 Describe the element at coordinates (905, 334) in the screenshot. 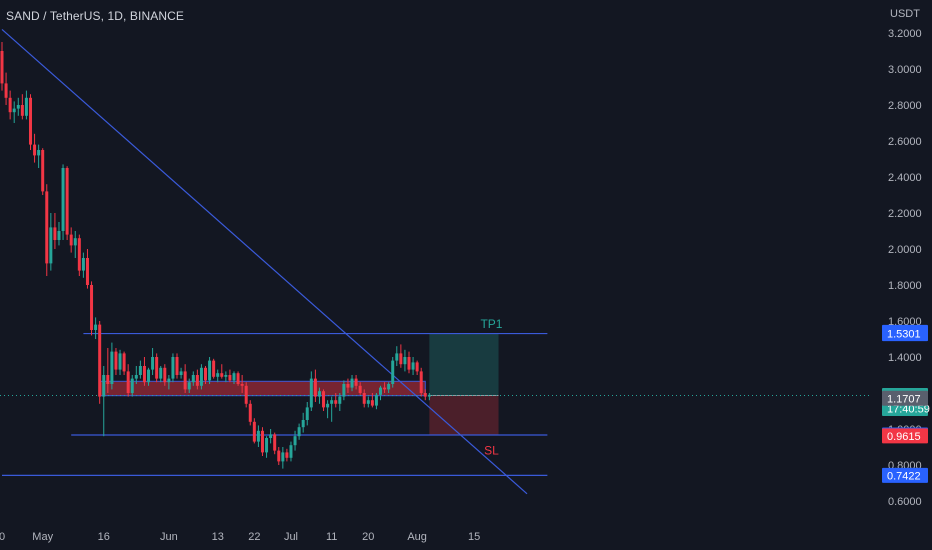

I see `price-badge: 1.5301` at that location.